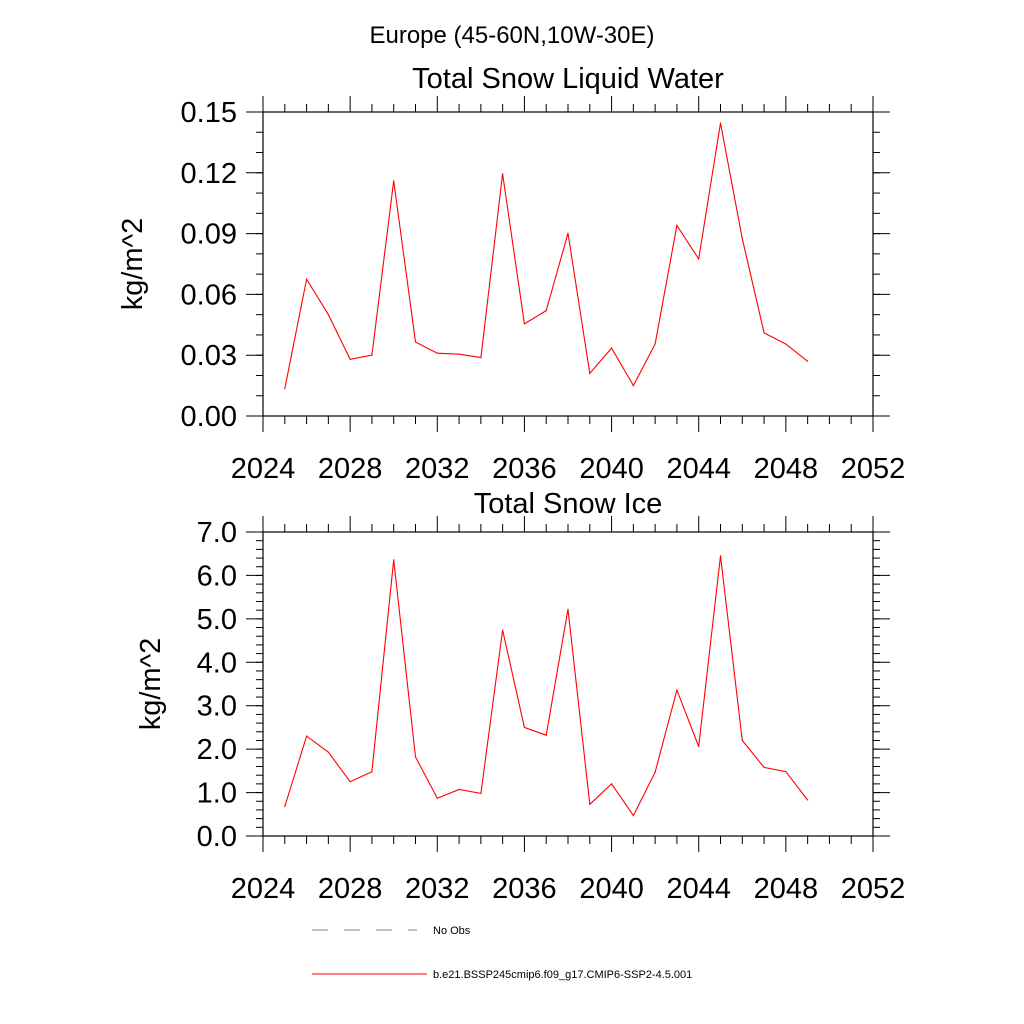 The height and width of the screenshot is (1024, 1024). Describe the element at coordinates (209, 235) in the screenshot. I see `y-tick-label: 0.09` at that location.